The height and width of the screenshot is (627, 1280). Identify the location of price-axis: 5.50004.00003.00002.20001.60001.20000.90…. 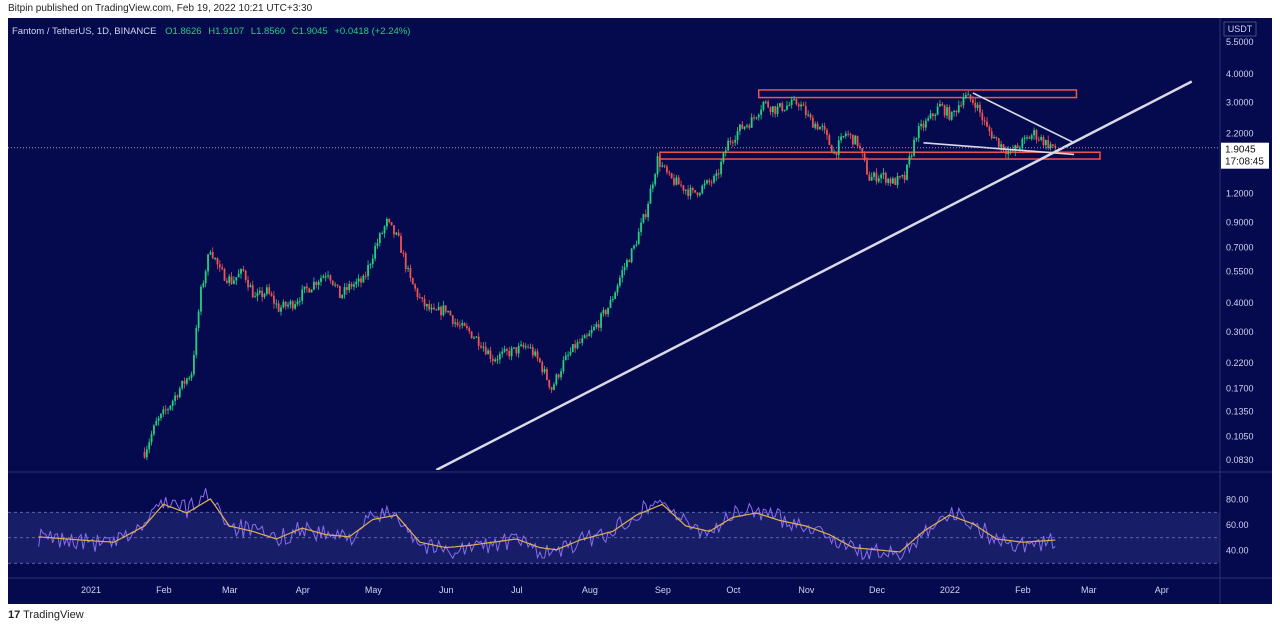
(1240, 251).